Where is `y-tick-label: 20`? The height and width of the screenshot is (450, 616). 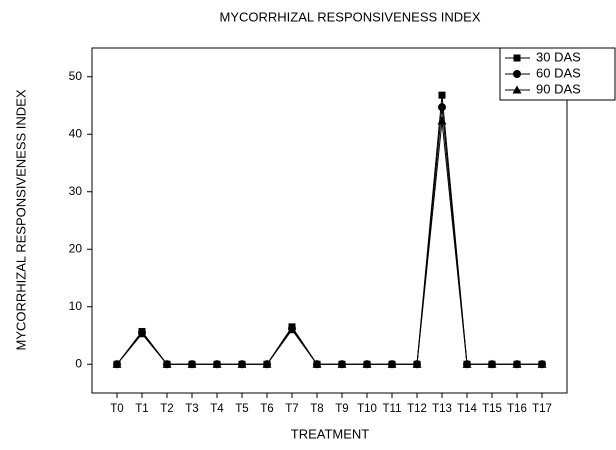 y-tick-label: 20 is located at coordinates (76, 248).